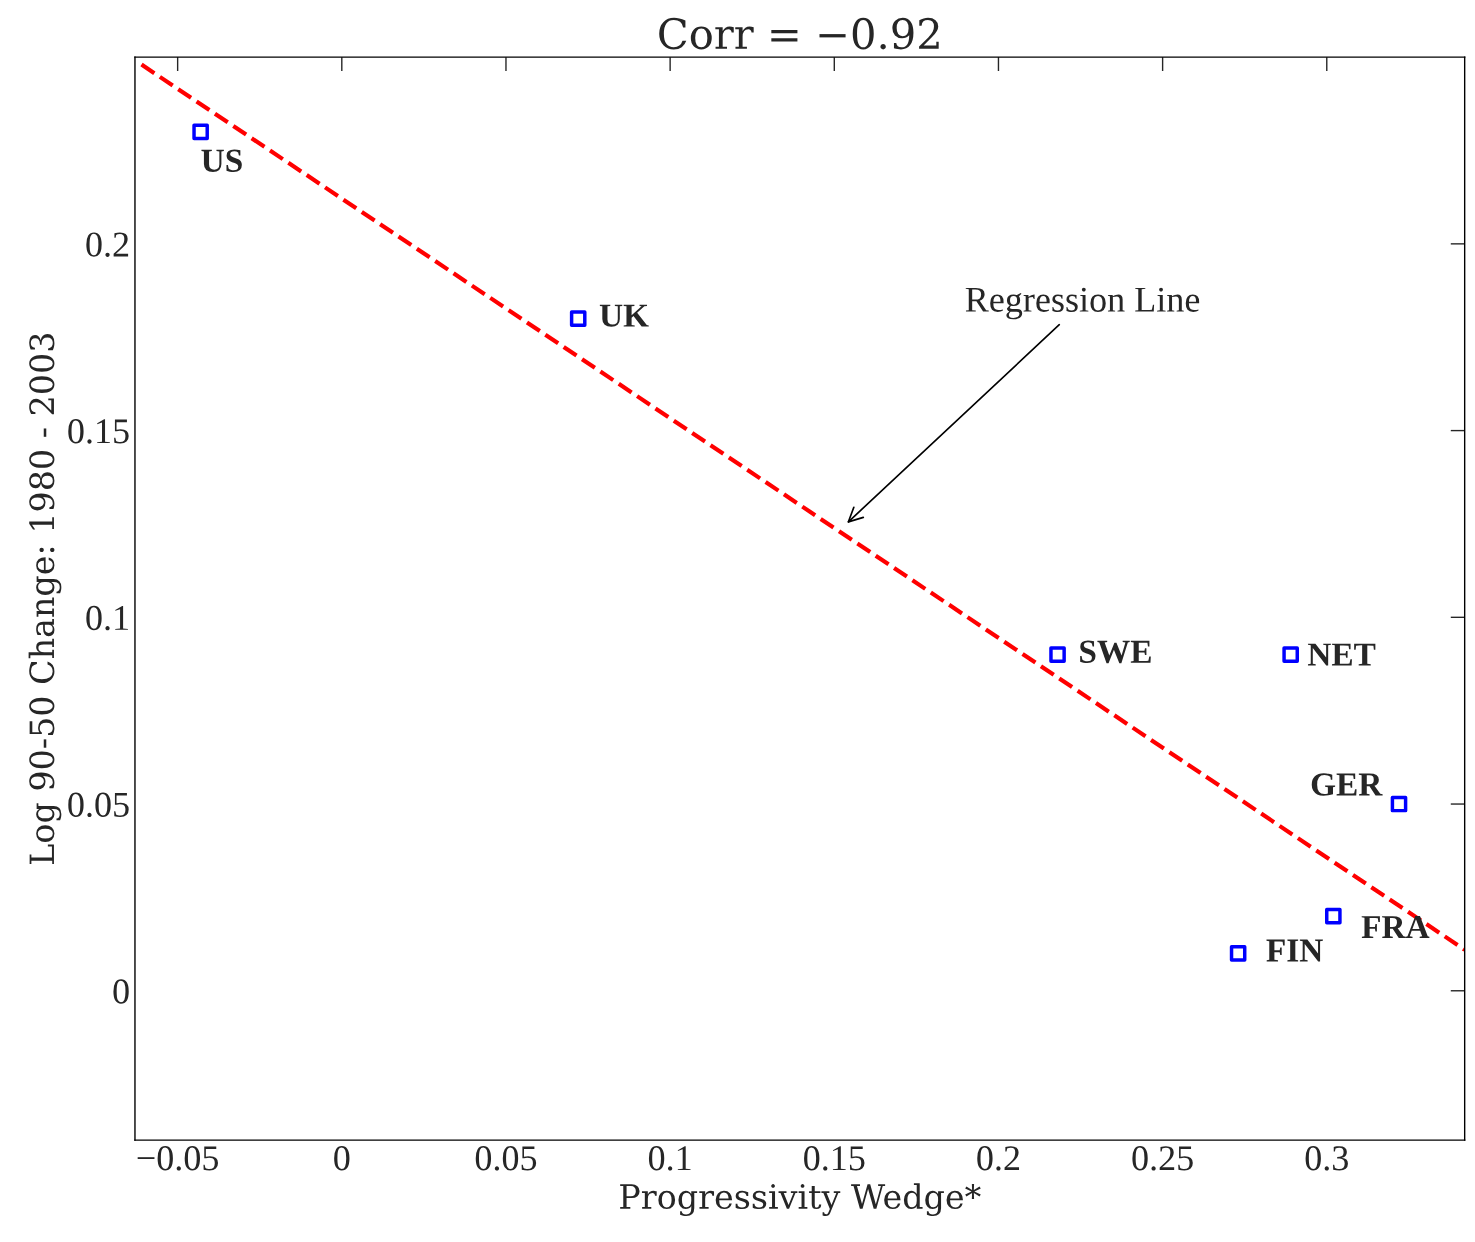 Image resolution: width=1475 pixels, height=1242 pixels. Describe the element at coordinates (998, 1158) in the screenshot. I see `x-tick-label: 0.2` at that location.